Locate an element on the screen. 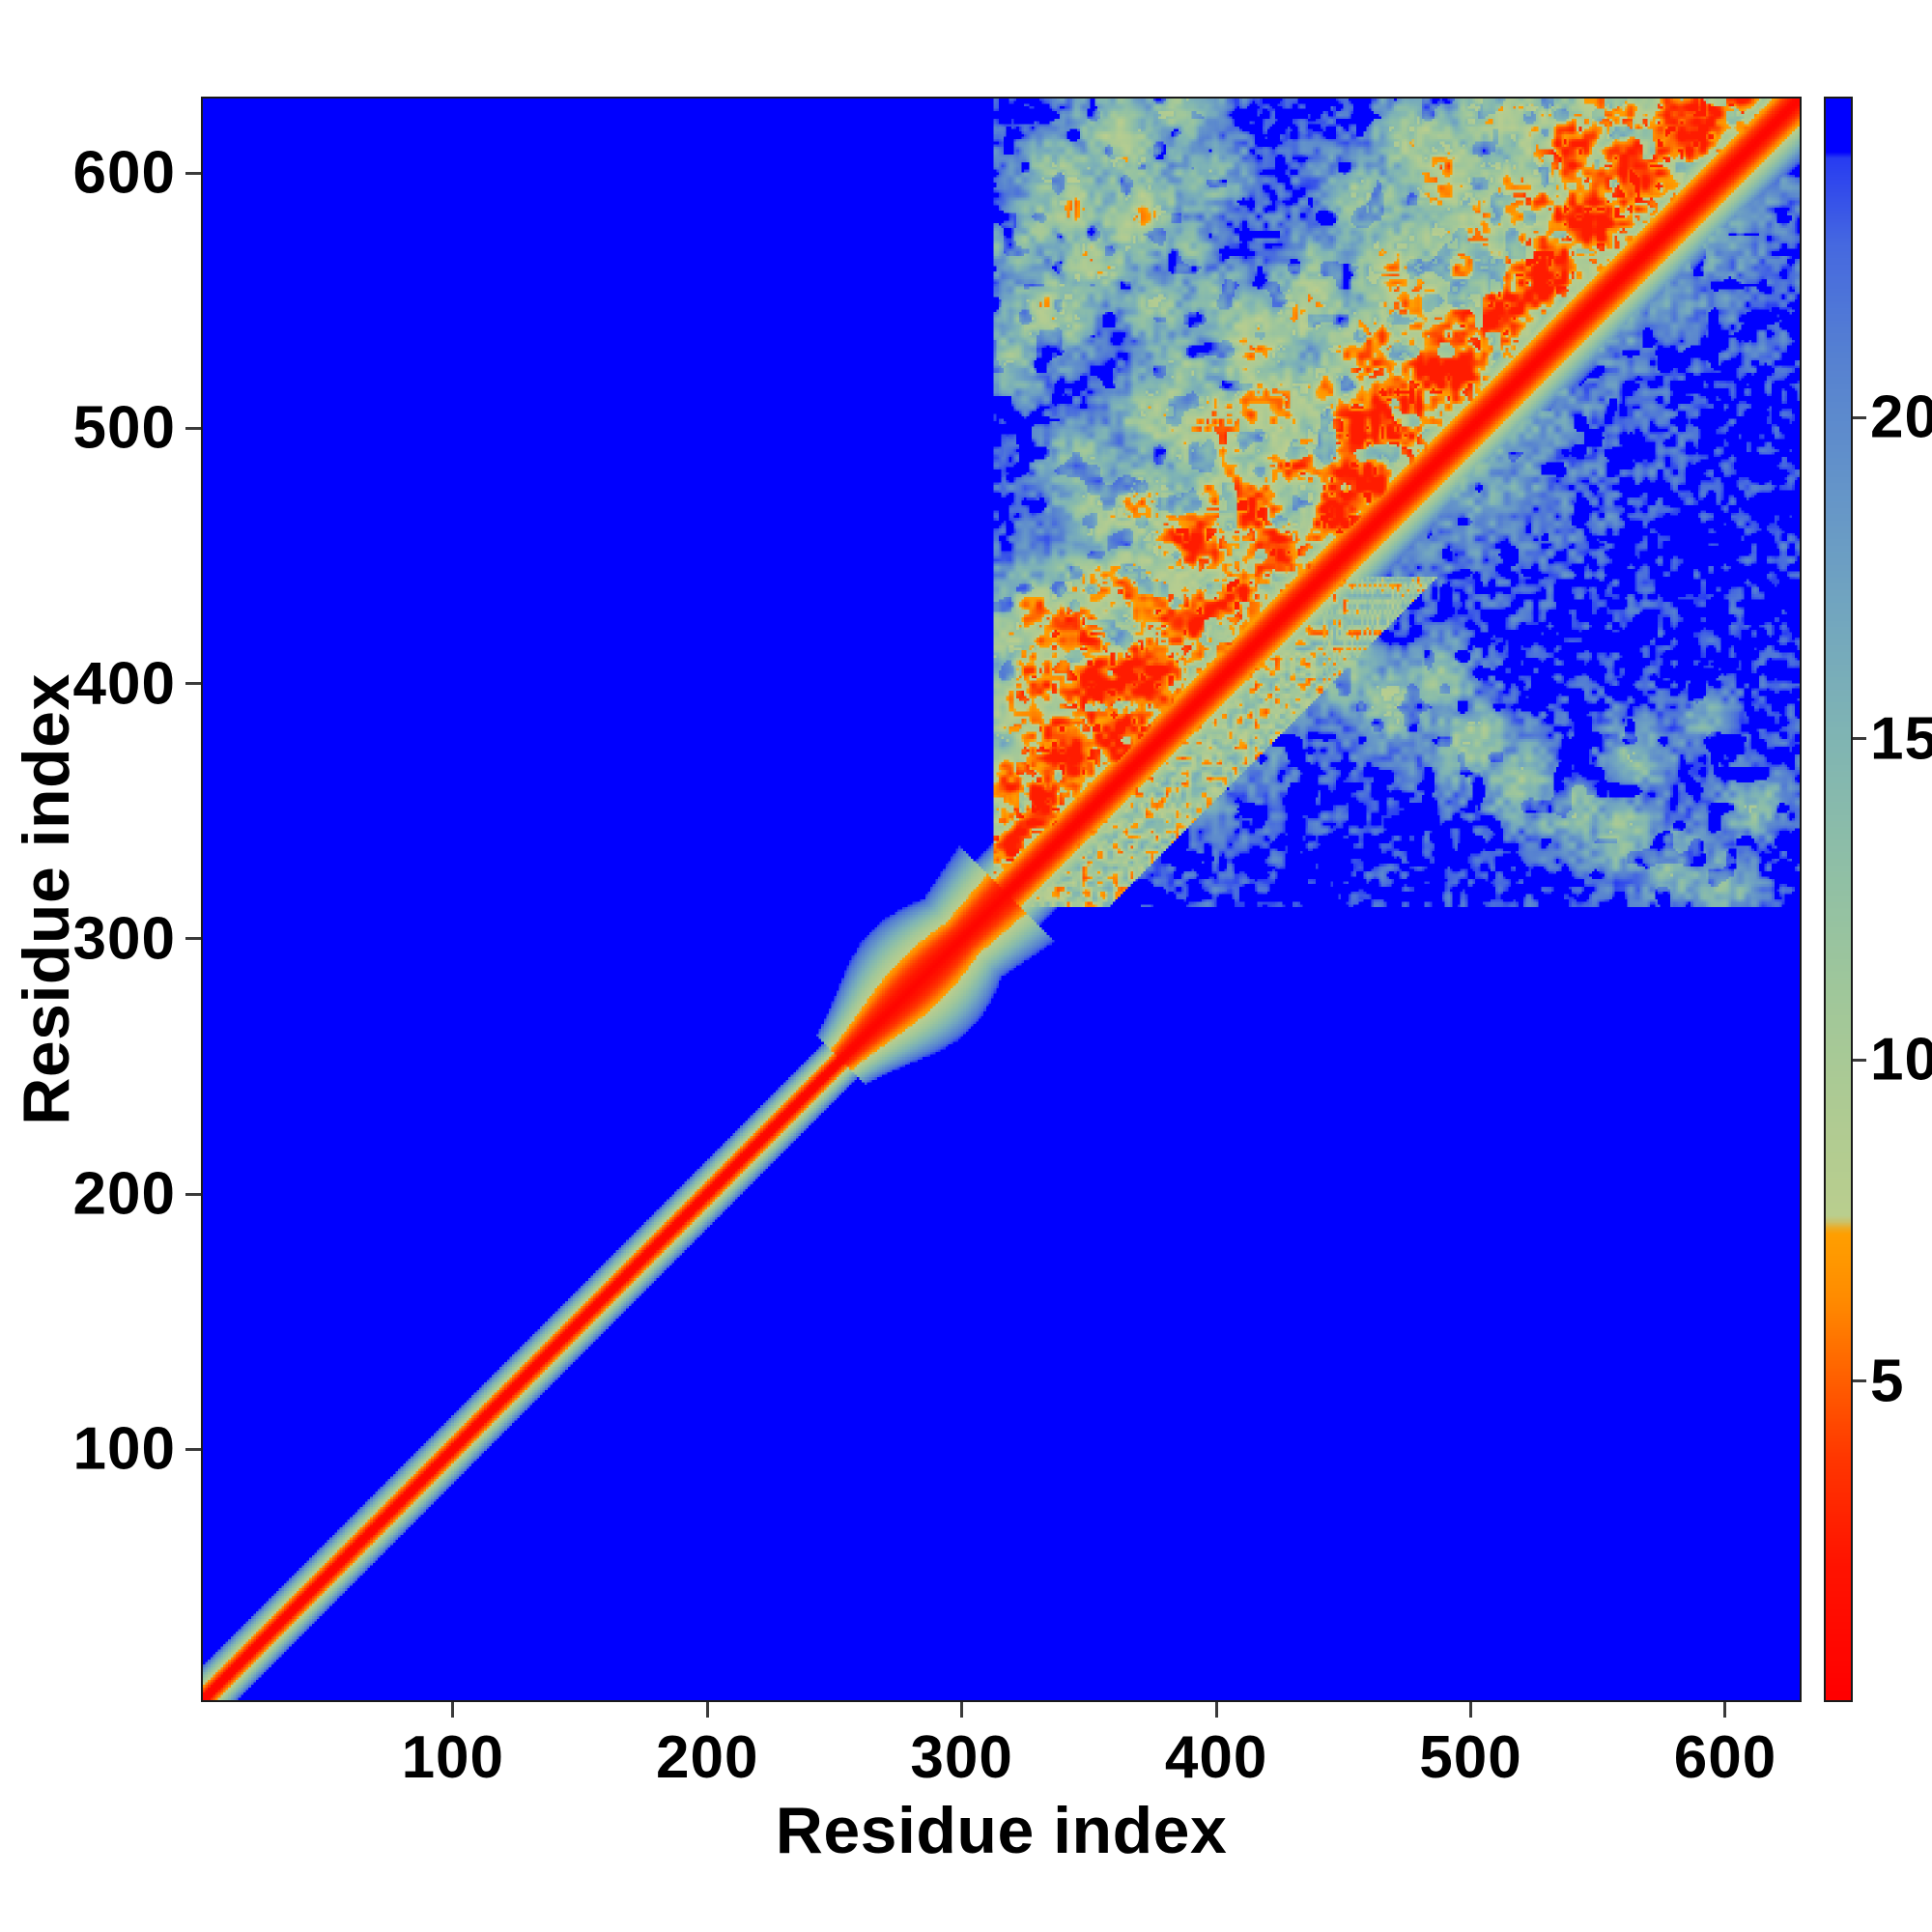 Image resolution: width=1932 pixels, height=1932 pixels. x-tick-label: 600 is located at coordinates (1725, 1757).